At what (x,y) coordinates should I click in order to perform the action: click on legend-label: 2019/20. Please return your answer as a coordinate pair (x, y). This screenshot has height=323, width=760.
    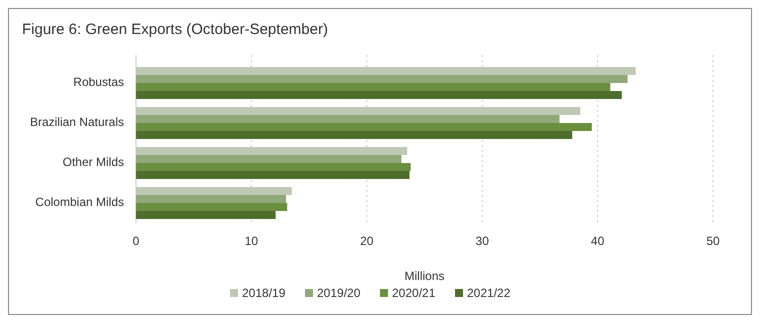
    Looking at the image, I should click on (339, 293).